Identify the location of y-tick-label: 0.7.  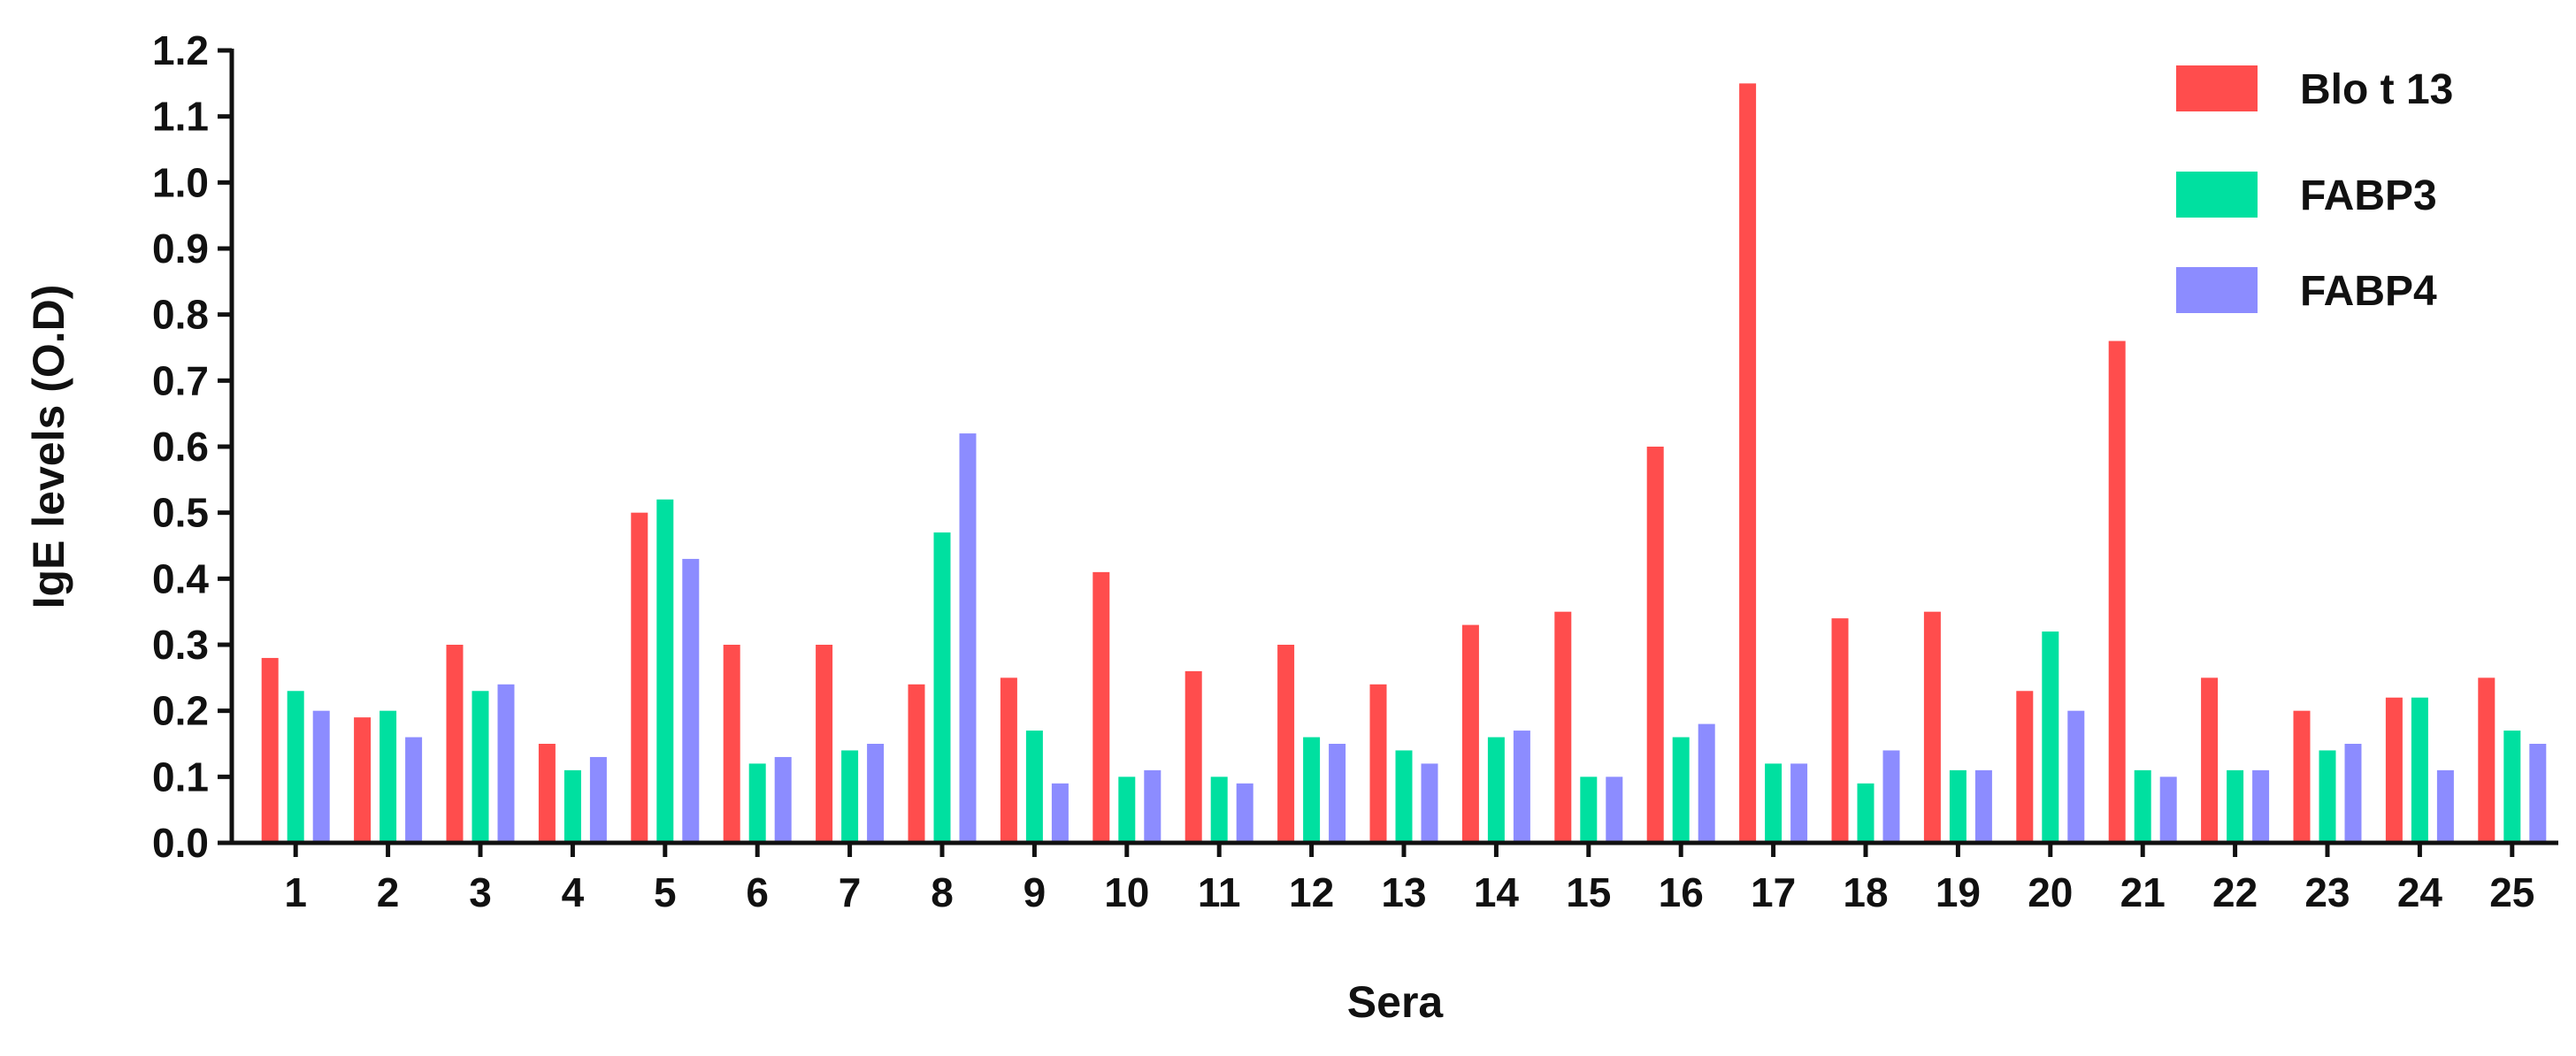
(180, 380).